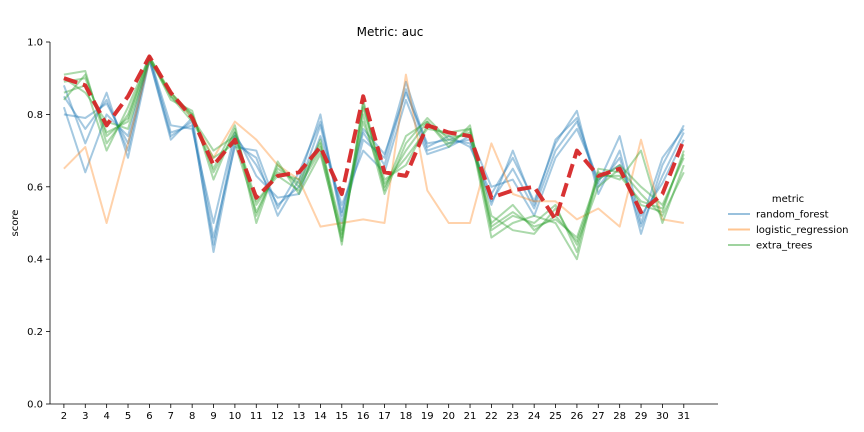 The image size is (864, 432). What do you see at coordinates (341, 416) in the screenshot?
I see `x-tick-label: 15` at bounding box center [341, 416].